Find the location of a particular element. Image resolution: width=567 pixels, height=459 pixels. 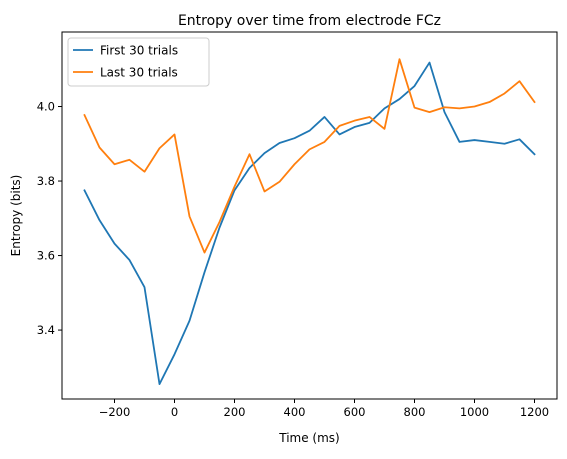

x-tick-label: 400 is located at coordinates (295, 412).